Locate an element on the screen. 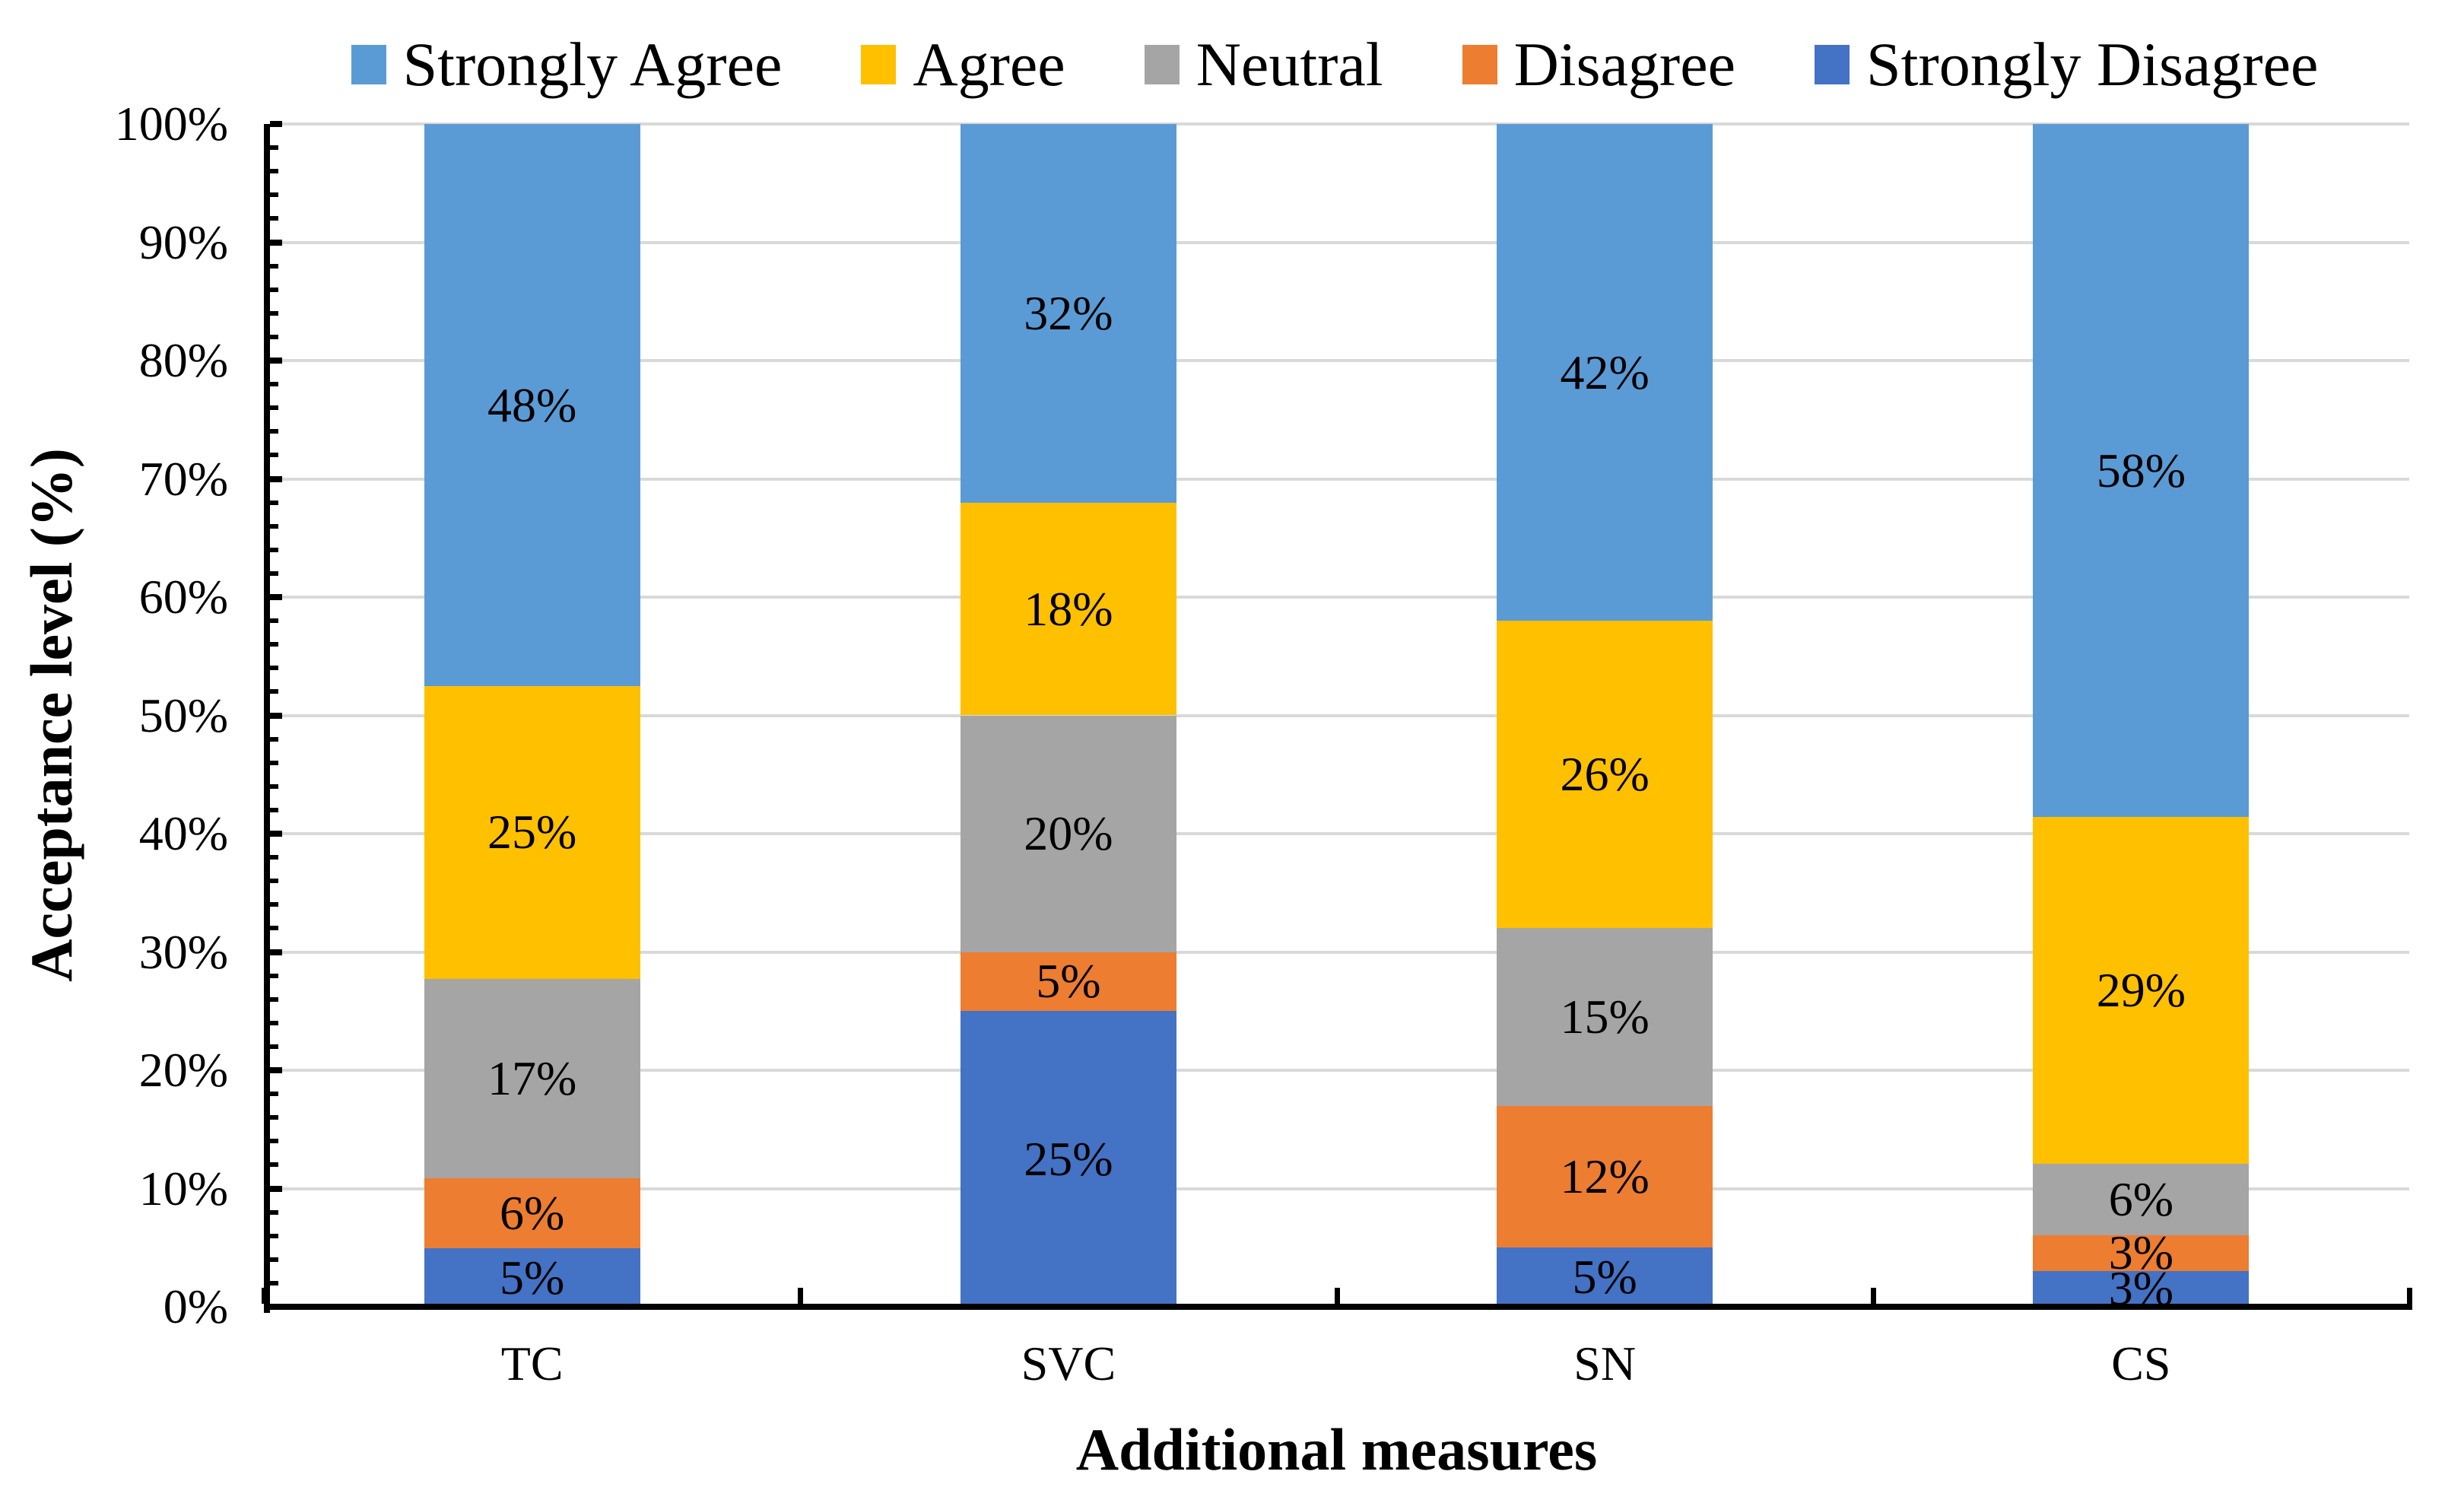 The width and height of the screenshot is (2464, 1500). bar-tc: 5% 6% 17% 25% 48% is located at coordinates (532, 715).